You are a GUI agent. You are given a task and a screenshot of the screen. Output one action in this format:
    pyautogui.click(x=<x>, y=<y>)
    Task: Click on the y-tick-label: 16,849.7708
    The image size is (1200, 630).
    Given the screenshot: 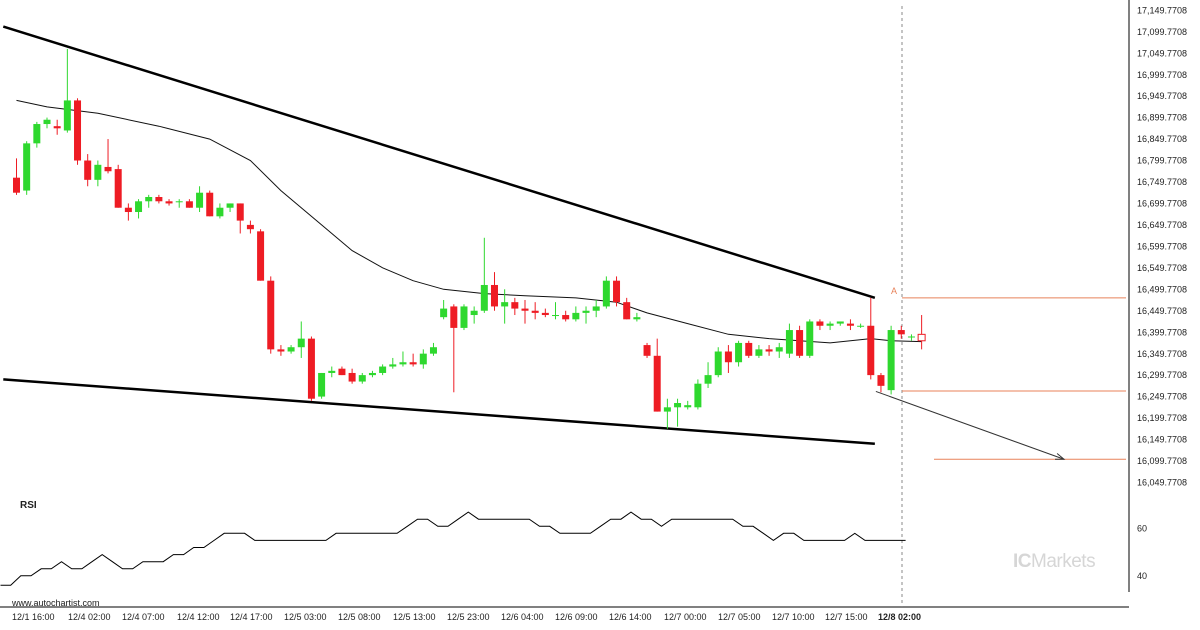 What is the action you would take?
    pyautogui.click(x=1162, y=139)
    